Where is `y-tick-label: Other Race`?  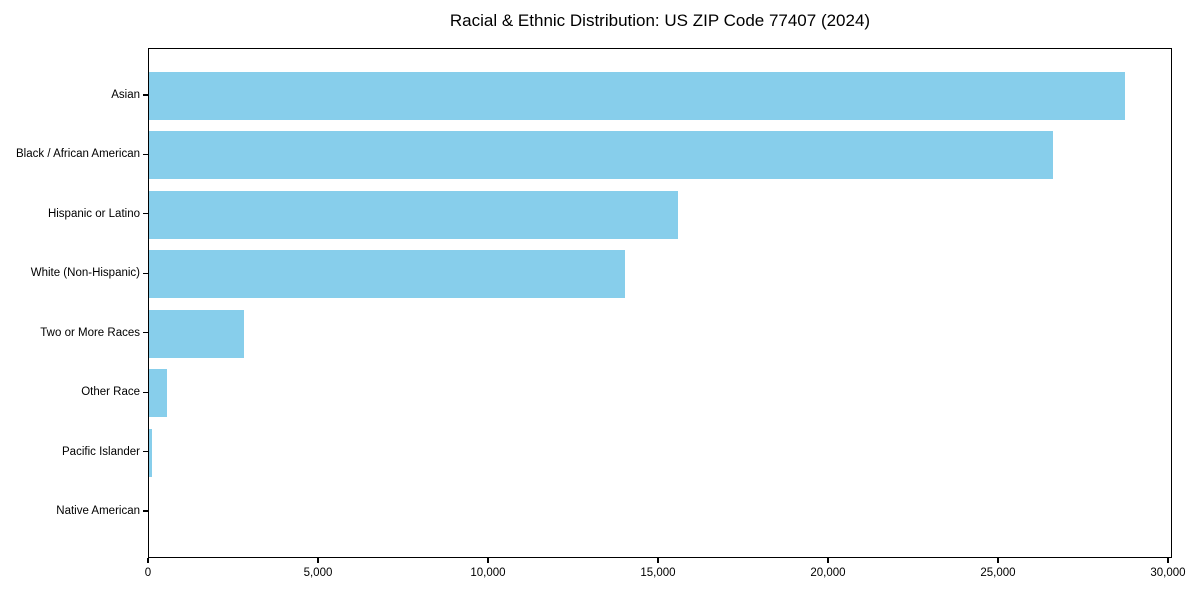 y-tick-label: Other Race is located at coordinates (110, 392).